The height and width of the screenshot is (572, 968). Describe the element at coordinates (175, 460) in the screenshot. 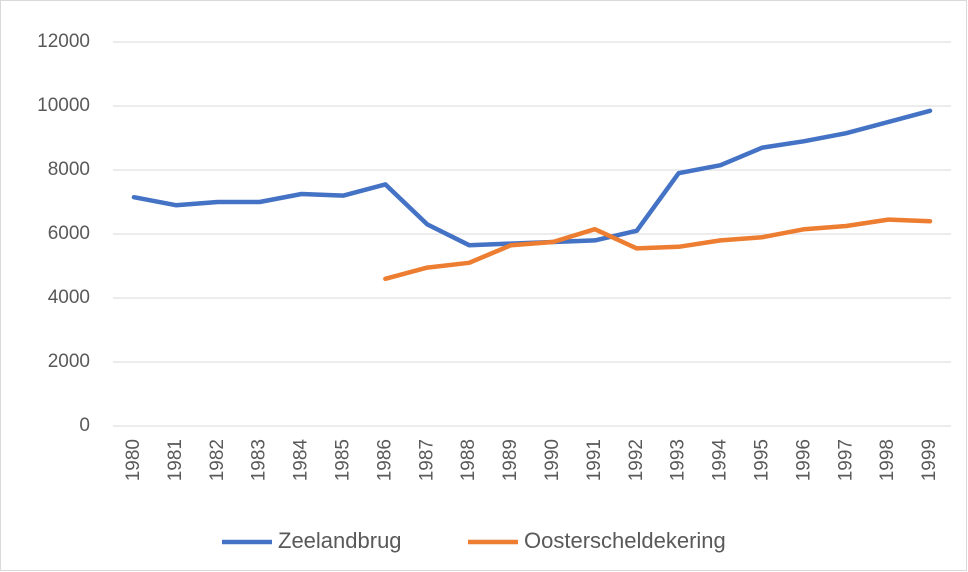

I see `x-tick-label: 1981` at that location.